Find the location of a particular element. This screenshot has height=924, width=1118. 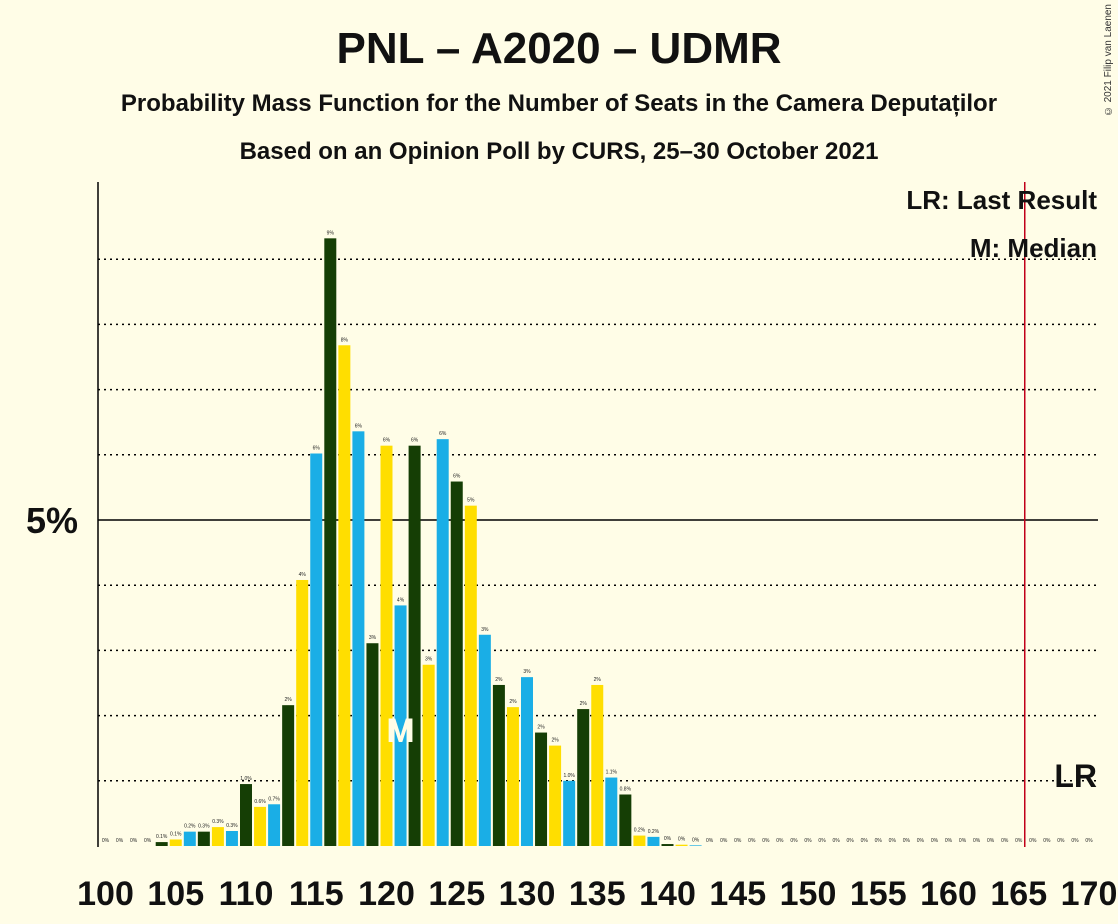

bar-value-label: 1.1% is located at coordinates (612, 773).